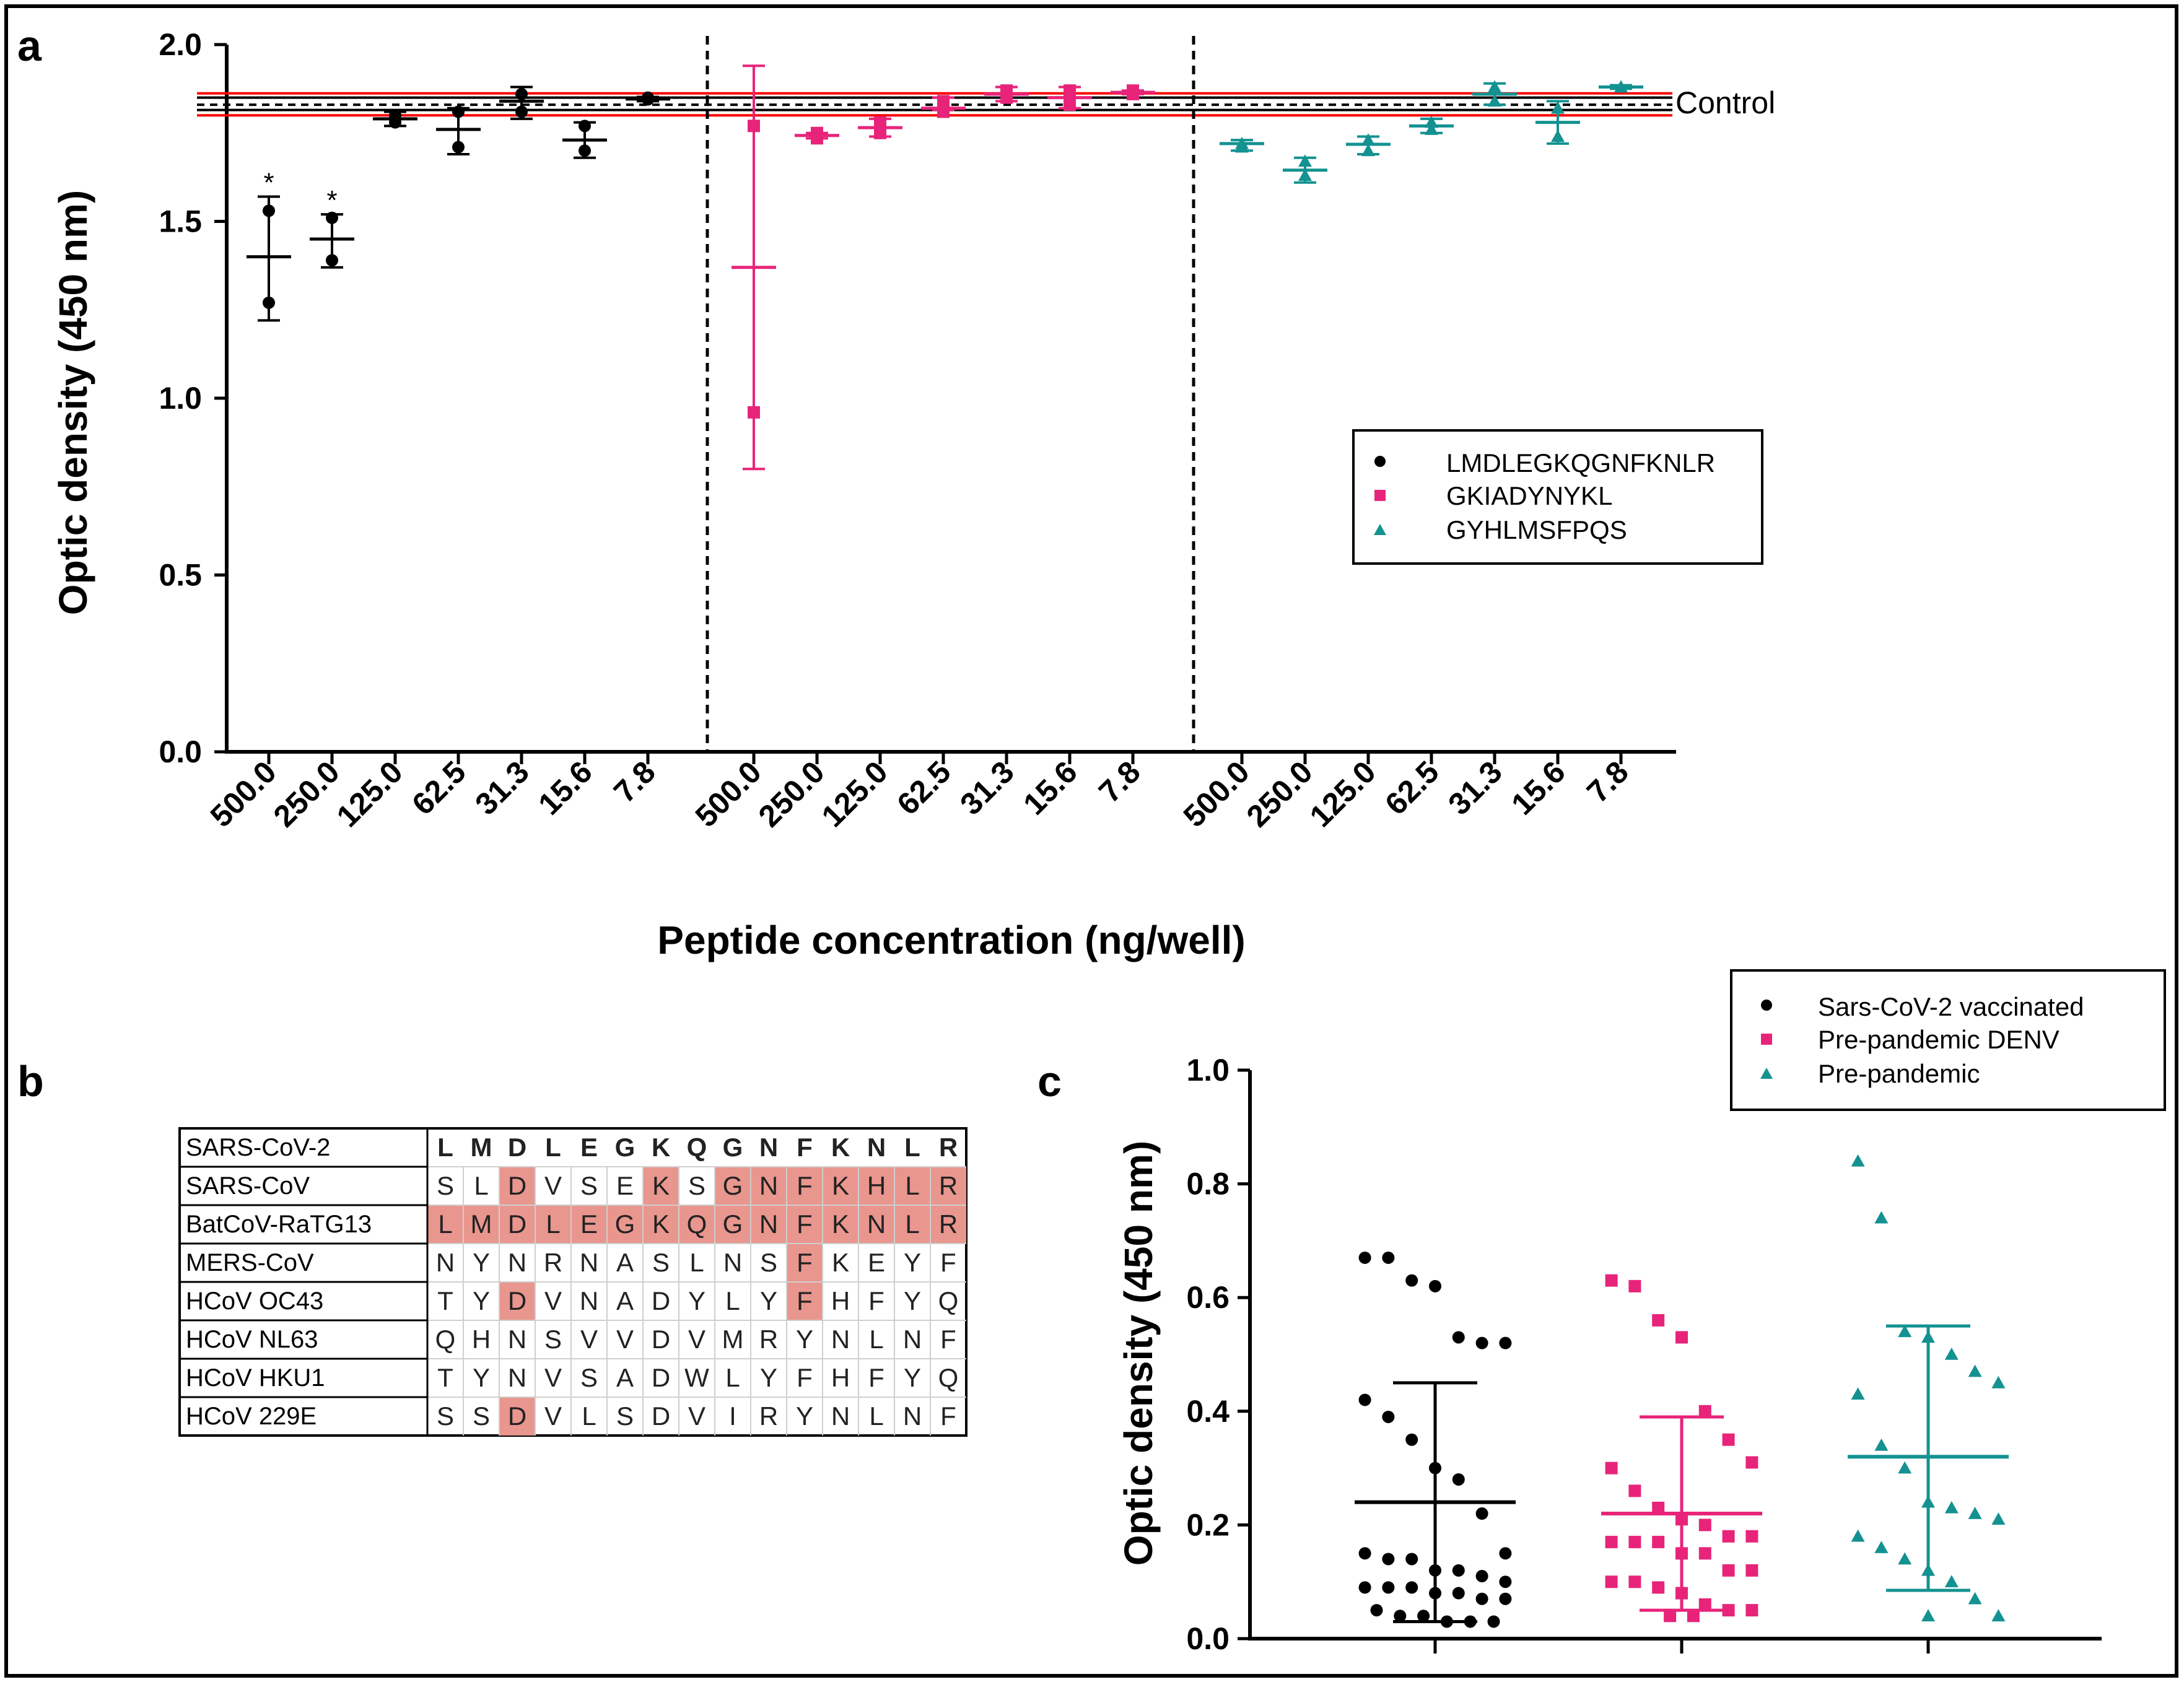 This screenshot has height=1682, width=2184. What do you see at coordinates (1951, 1006) in the screenshot?
I see `legend-entry-sars-cov-2-vaccinated: Sars-CoV-2 vaccinated` at bounding box center [1951, 1006].